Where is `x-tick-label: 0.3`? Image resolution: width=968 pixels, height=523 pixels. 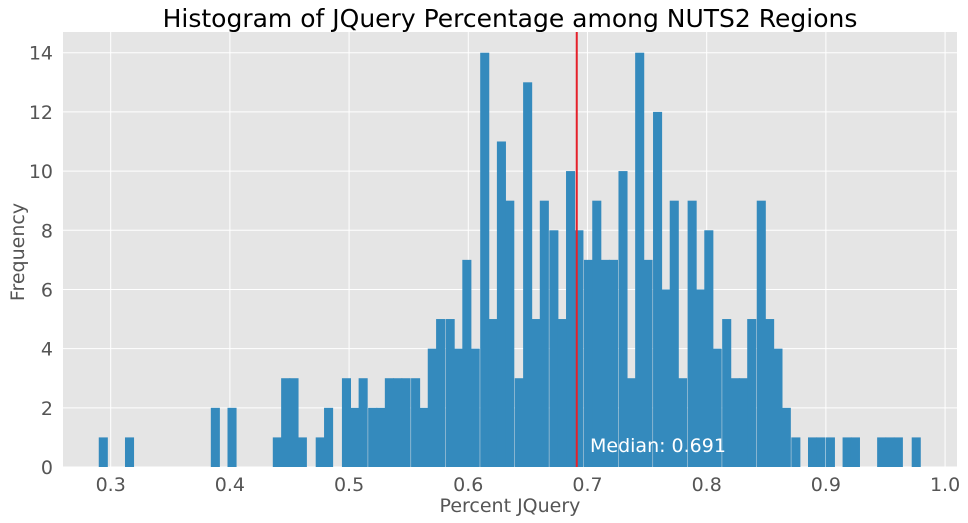
x-tick-label: 0.3 is located at coordinates (111, 485).